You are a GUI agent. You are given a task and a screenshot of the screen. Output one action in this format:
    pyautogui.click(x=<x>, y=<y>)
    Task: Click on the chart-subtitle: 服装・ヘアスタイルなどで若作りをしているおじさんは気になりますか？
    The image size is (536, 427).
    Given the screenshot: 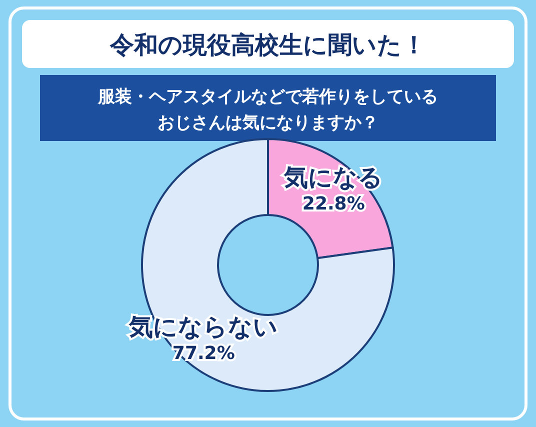 What is the action you would take?
    pyautogui.click(x=267, y=110)
    